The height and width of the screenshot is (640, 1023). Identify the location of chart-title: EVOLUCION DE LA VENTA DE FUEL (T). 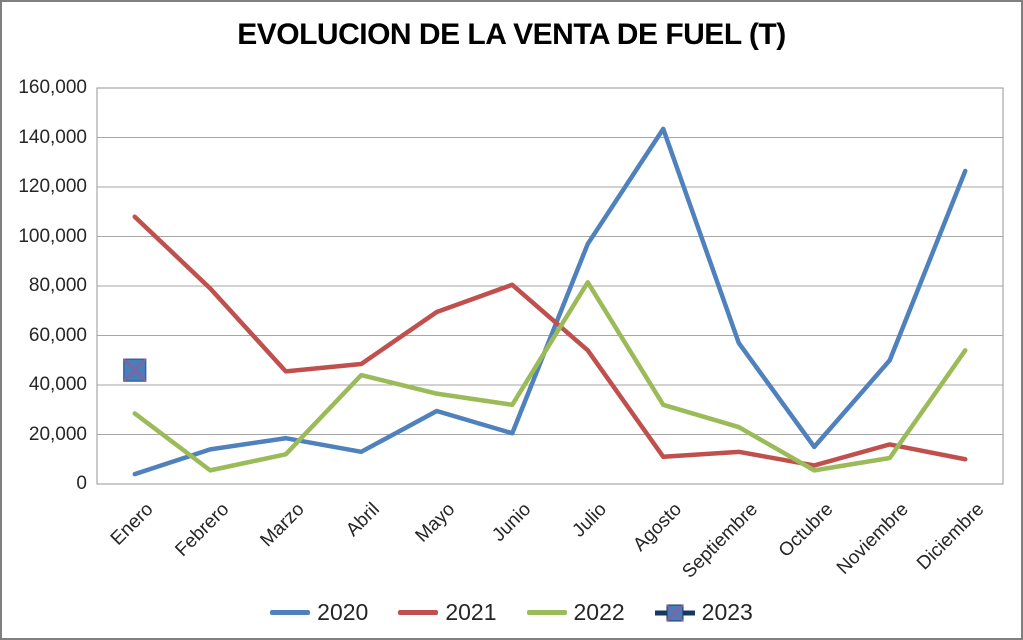
(511, 34).